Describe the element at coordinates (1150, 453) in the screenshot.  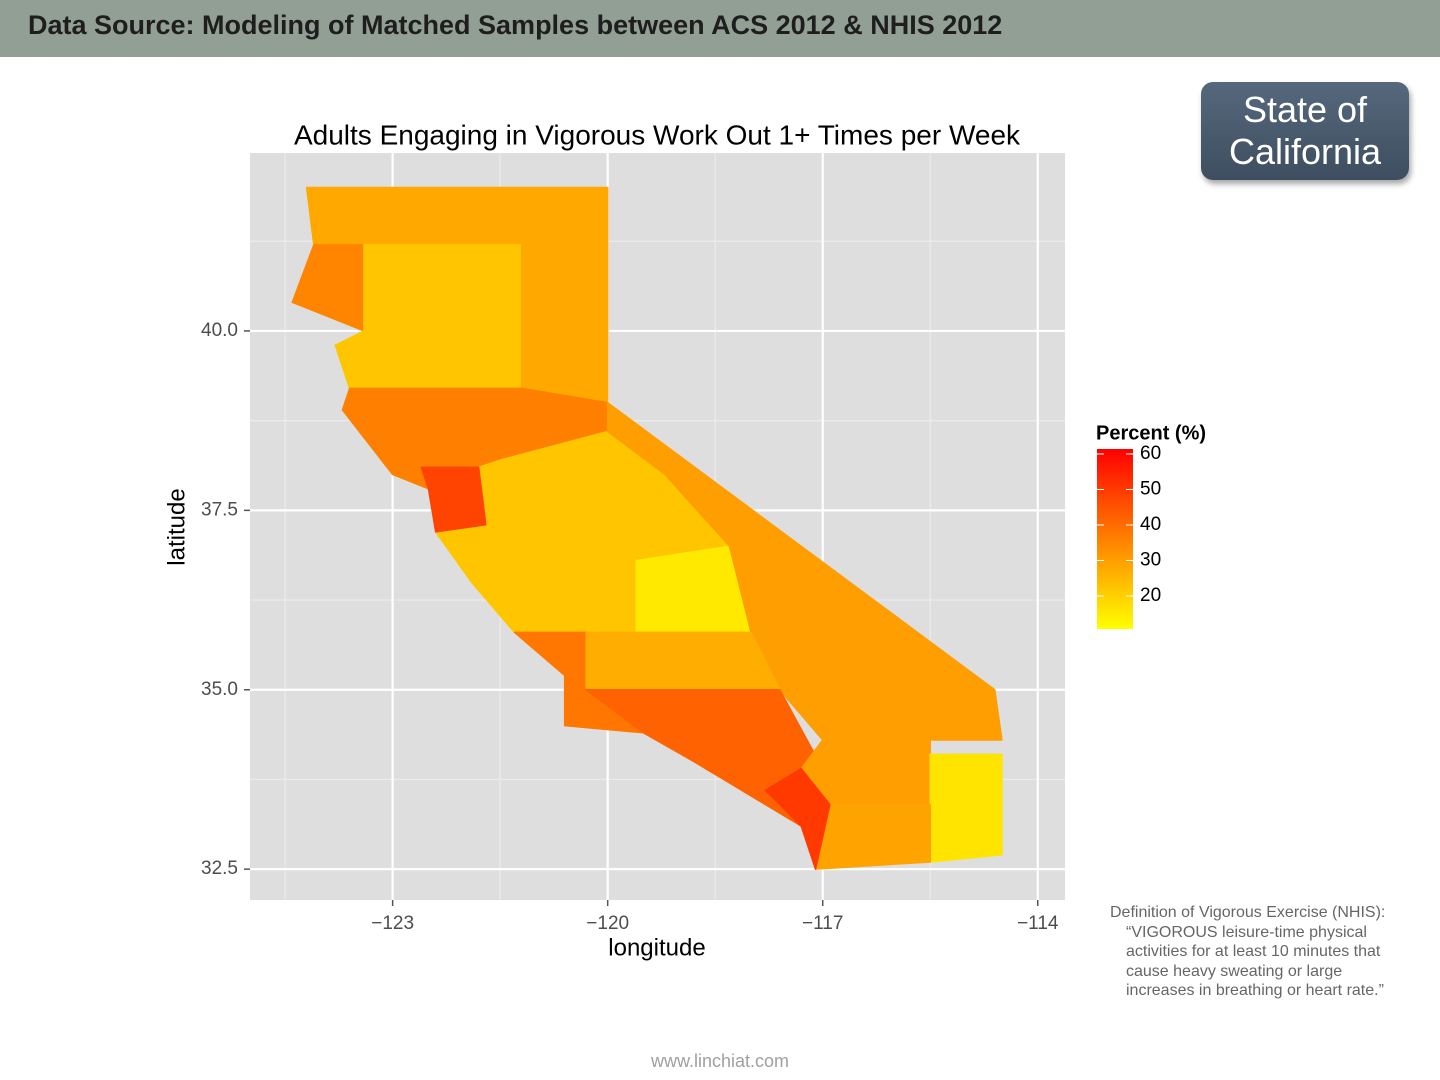
I see `legend-tick-label: 60` at that location.